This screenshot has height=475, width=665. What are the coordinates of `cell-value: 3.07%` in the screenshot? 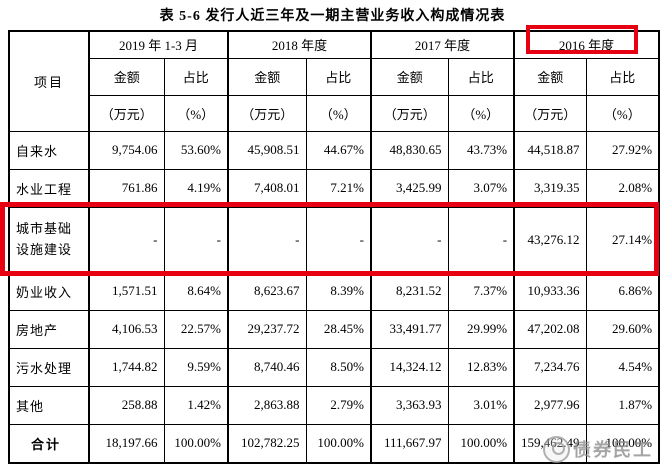 It's located at (481, 188).